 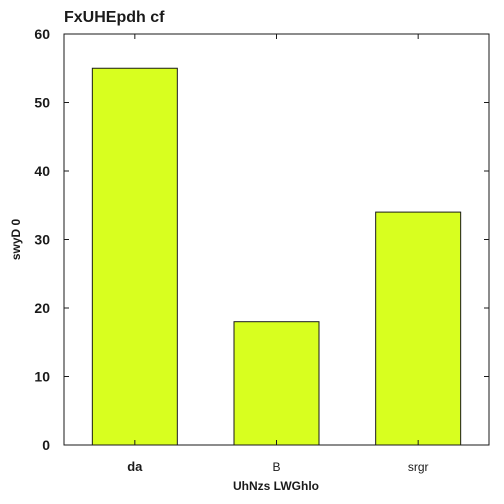 What do you see at coordinates (276, 486) in the screenshot?
I see `x-axis-label: UhNzs LWGhlo` at bounding box center [276, 486].